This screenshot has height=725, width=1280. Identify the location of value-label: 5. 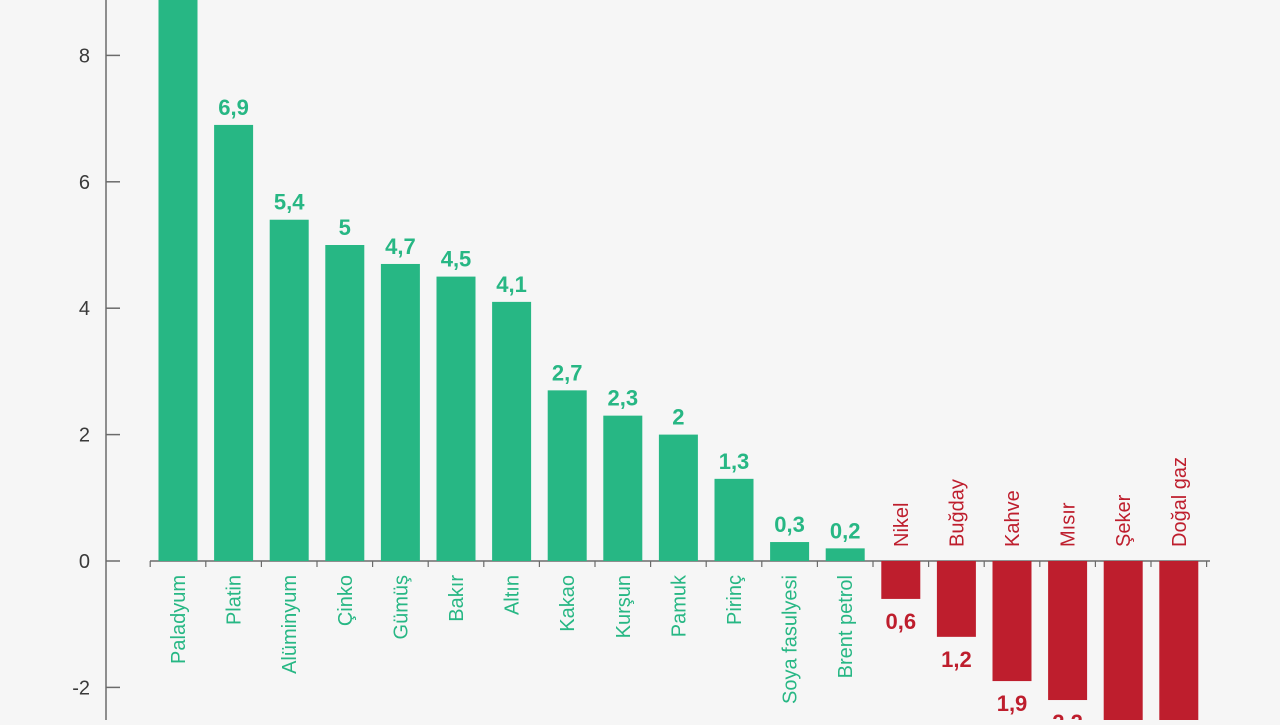
(345, 227).